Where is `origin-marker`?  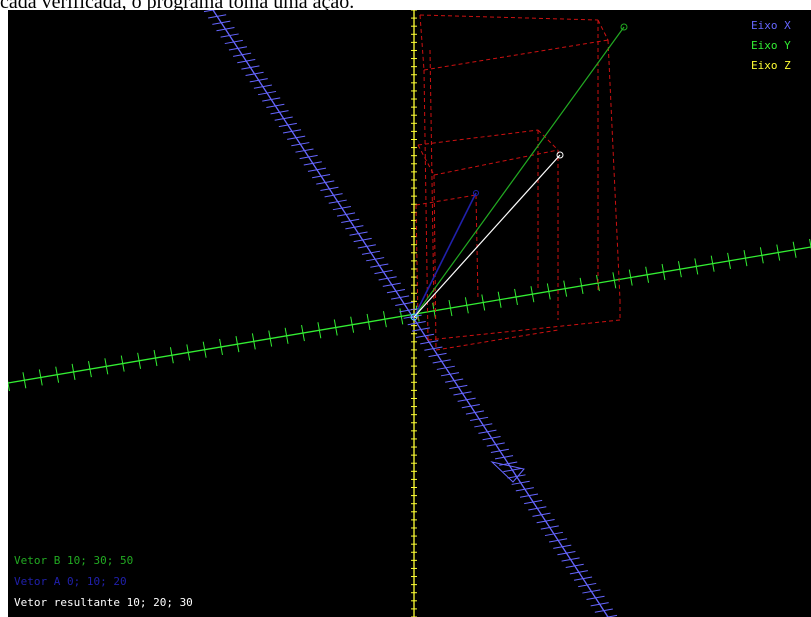 origin-marker is located at coordinates (414, 317).